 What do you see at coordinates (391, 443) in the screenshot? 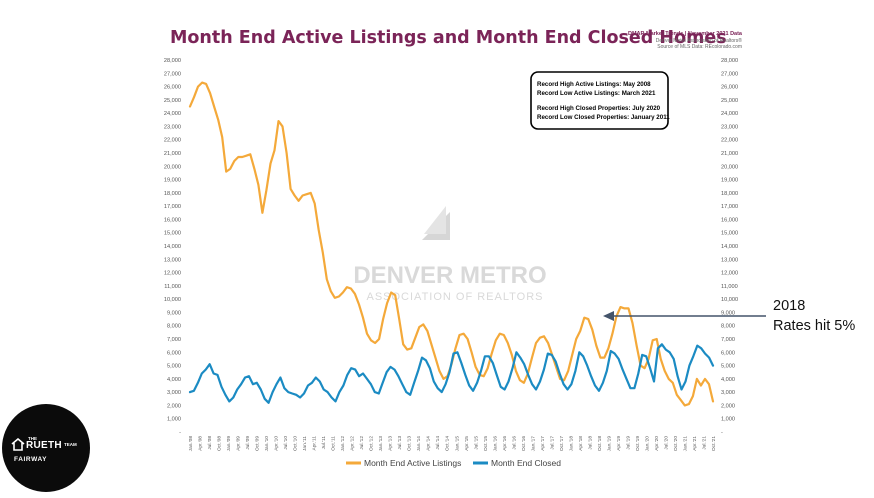
I see `x-tick-label: Apr.'13` at bounding box center [391, 443].